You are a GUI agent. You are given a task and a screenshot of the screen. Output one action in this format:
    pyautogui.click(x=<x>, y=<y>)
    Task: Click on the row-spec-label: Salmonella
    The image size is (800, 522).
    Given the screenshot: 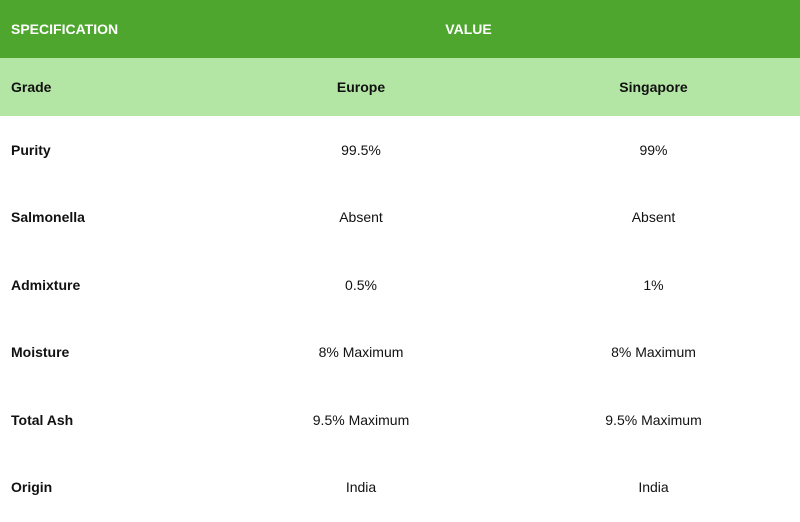 What is the action you would take?
    pyautogui.click(x=48, y=217)
    